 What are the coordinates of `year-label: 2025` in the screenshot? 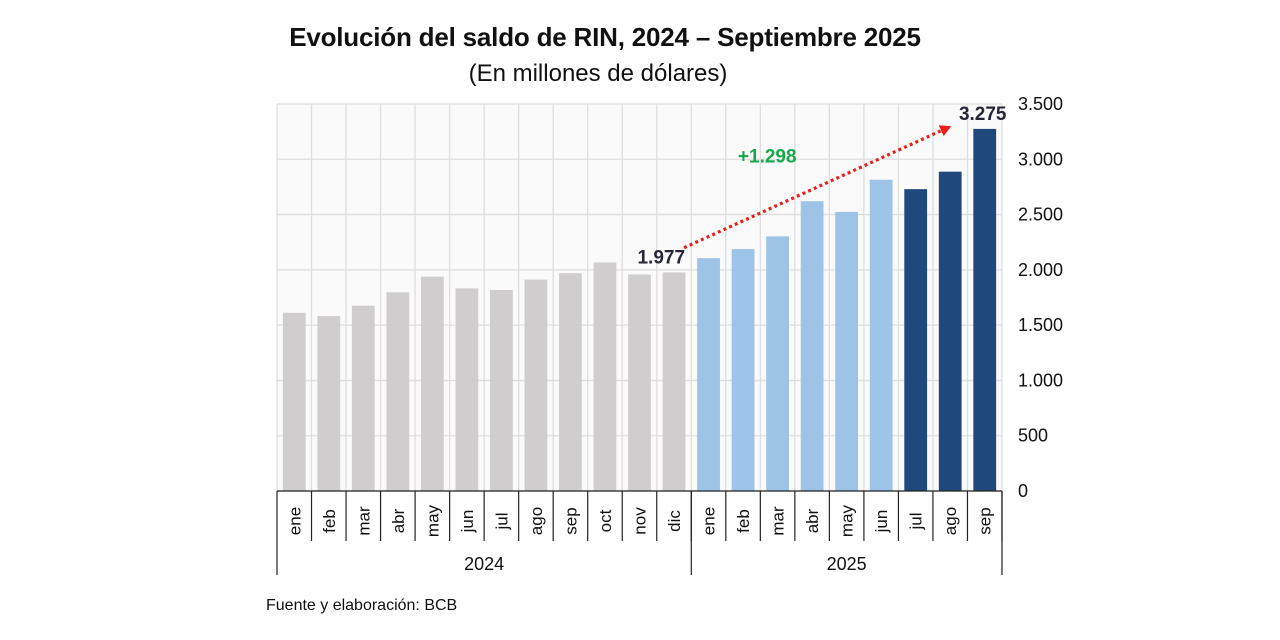 It's located at (847, 564).